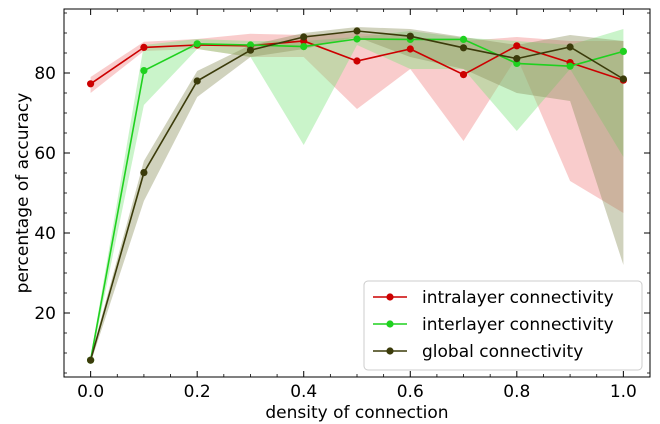 This screenshot has width=660, height=424. What do you see at coordinates (516, 392) in the screenshot?
I see `x-tick-label: 0.8` at bounding box center [516, 392].